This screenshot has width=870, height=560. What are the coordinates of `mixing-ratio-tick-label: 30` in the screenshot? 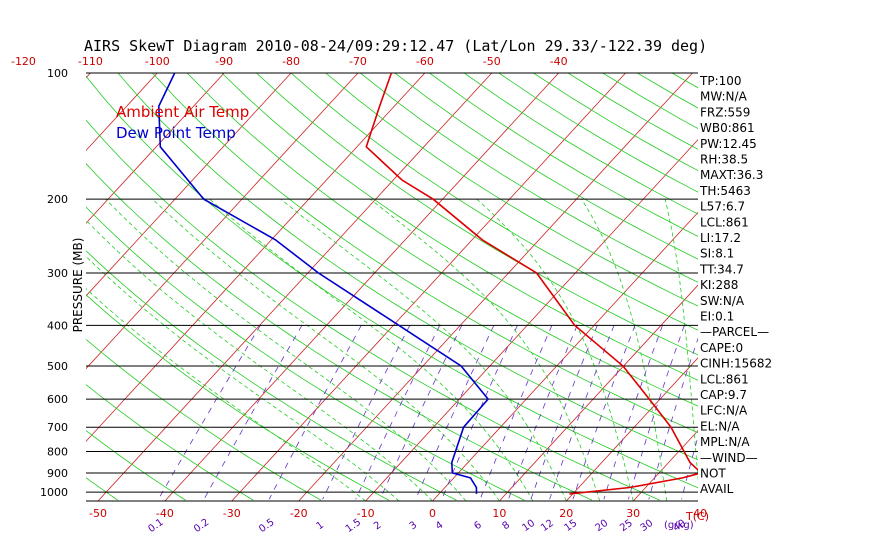 It's located at (647, 526).